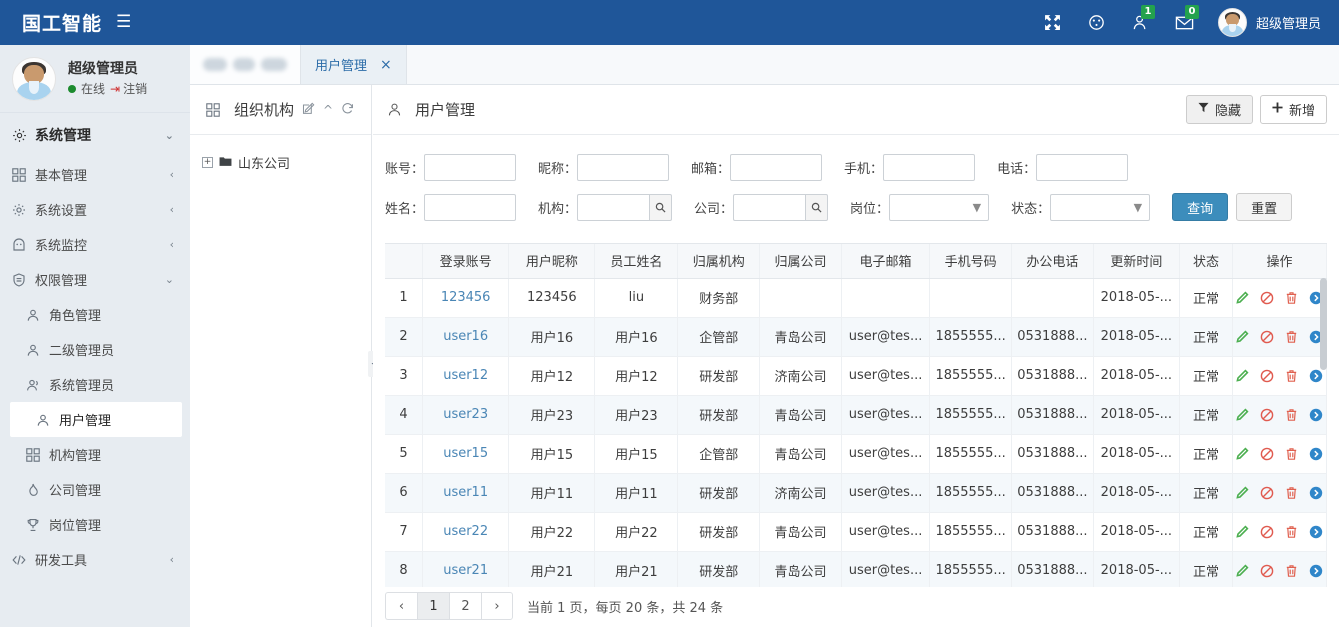 This screenshot has width=1339, height=627. Describe the element at coordinates (466, 454) in the screenshot. I see `cell-account: user15` at that location.